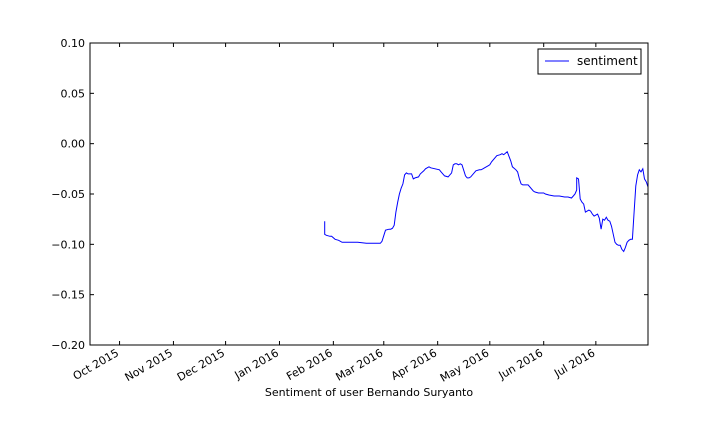  Describe the element at coordinates (607, 61) in the screenshot. I see `legend-label-sentiment: sentiment` at that location.